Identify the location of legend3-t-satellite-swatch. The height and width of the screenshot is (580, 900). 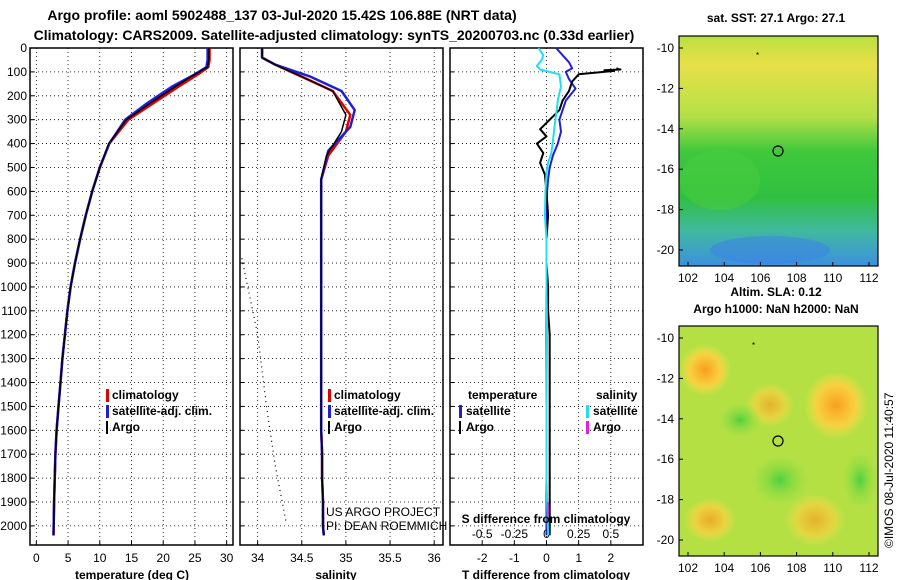
(460, 411).